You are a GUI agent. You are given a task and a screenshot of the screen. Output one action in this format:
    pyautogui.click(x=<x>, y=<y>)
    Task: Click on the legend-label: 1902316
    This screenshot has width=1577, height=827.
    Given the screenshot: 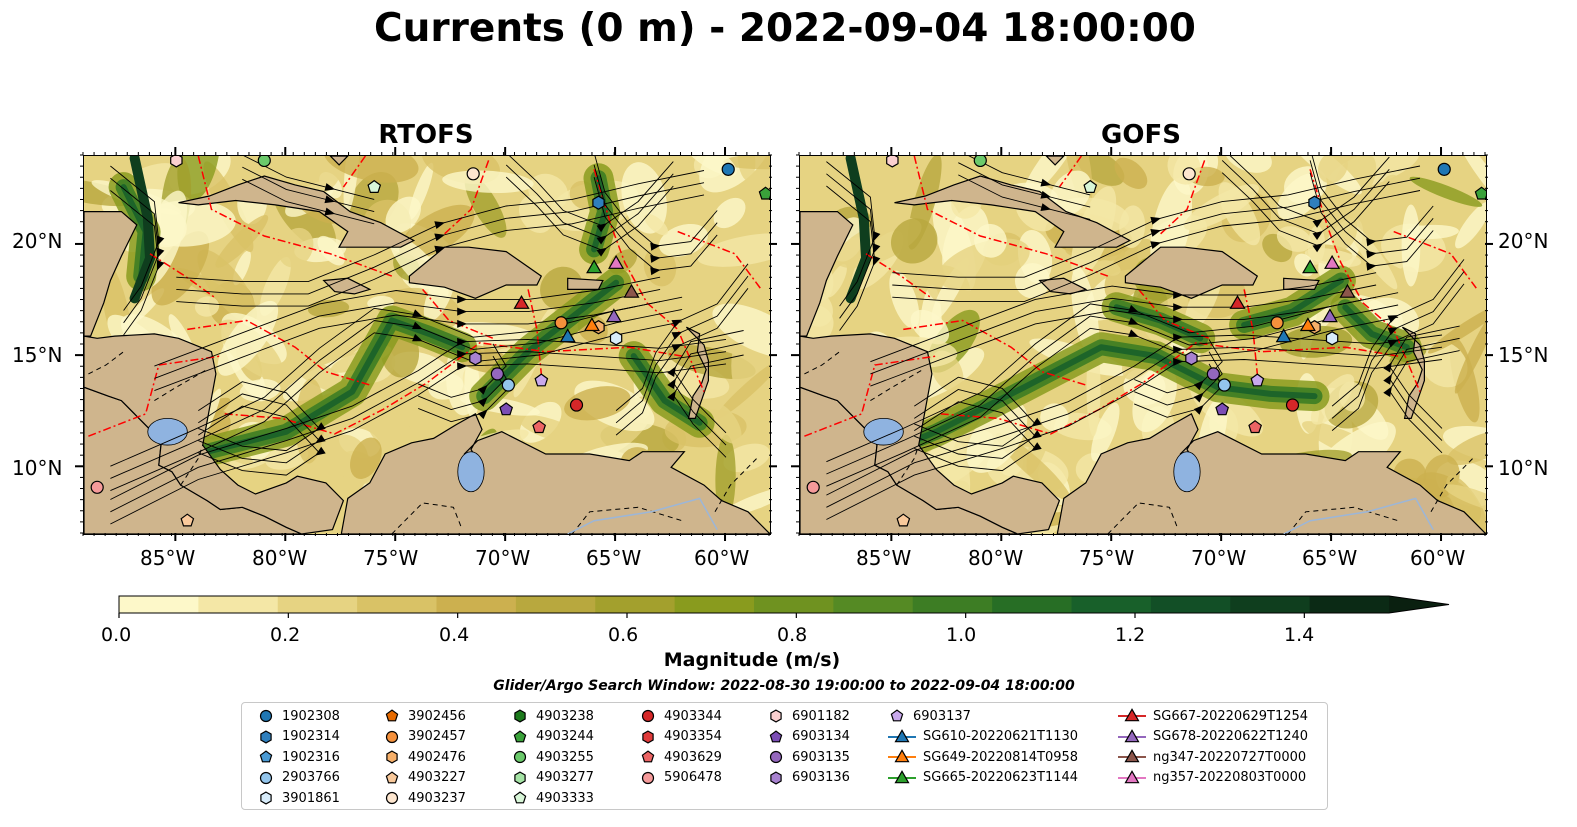 What is the action you would take?
    pyautogui.click(x=311, y=757)
    